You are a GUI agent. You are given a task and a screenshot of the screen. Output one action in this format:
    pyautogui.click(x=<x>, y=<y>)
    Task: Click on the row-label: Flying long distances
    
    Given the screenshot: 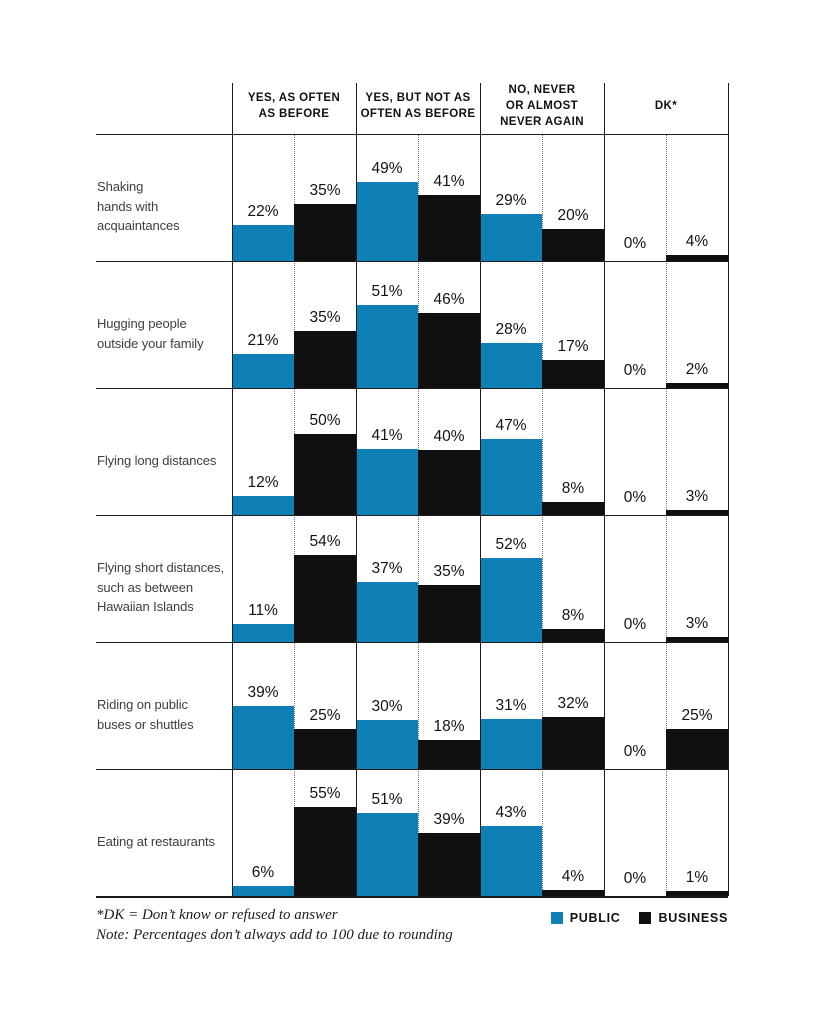 What is the action you would take?
    pyautogui.click(x=157, y=460)
    